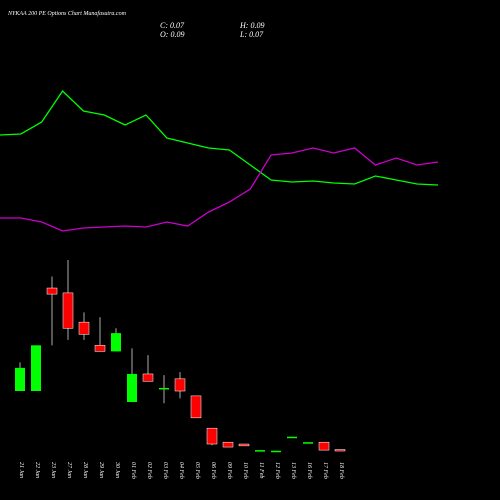 This screenshot has width=500, height=500. Describe the element at coordinates (53, 470) in the screenshot. I see `x-tick-label: 23 Jan` at that location.